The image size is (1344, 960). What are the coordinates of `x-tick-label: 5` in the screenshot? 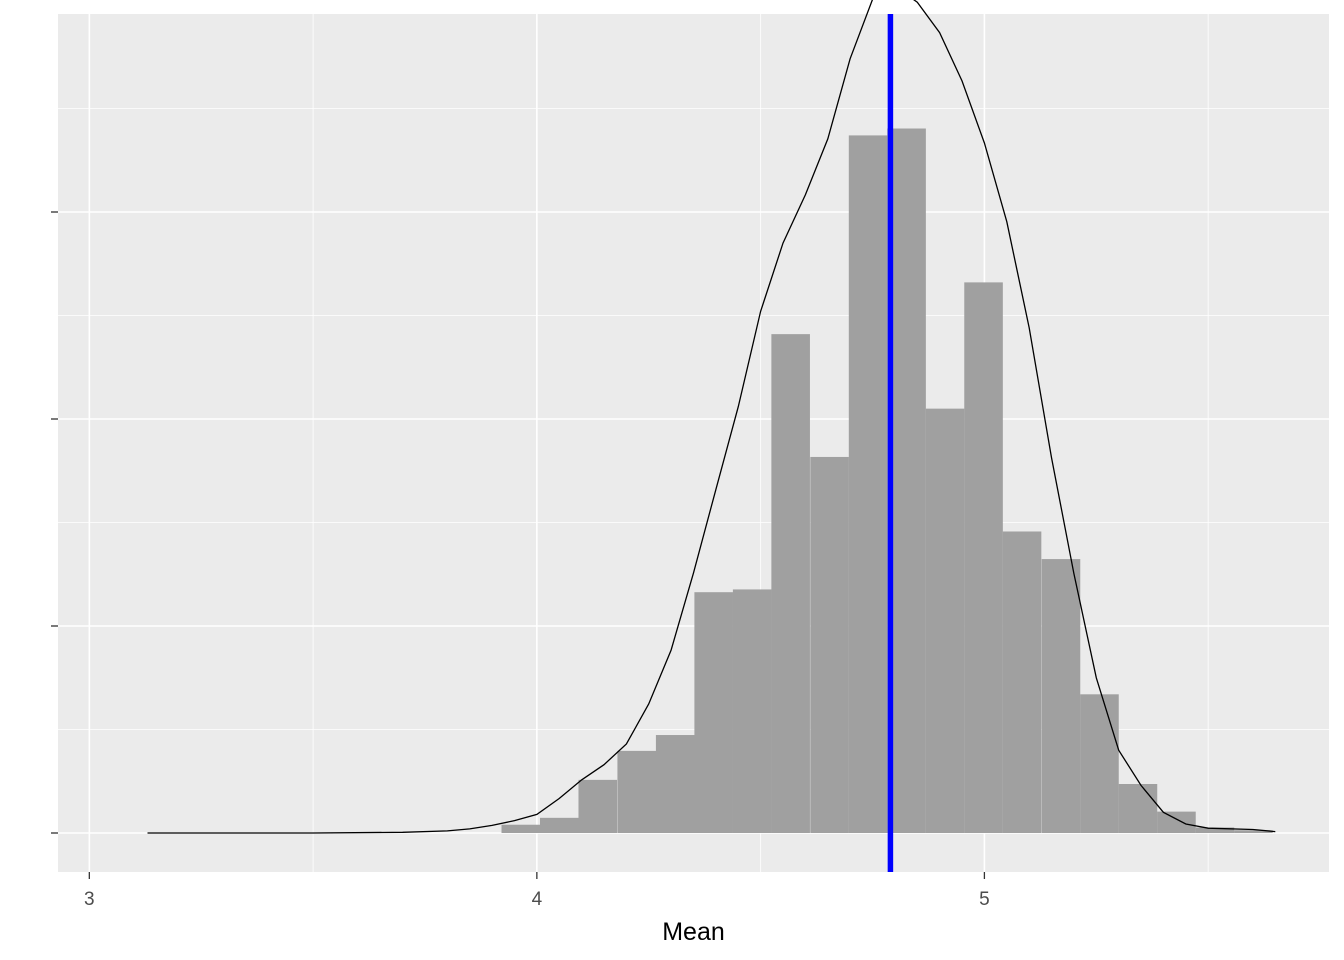 It's located at (984, 899).